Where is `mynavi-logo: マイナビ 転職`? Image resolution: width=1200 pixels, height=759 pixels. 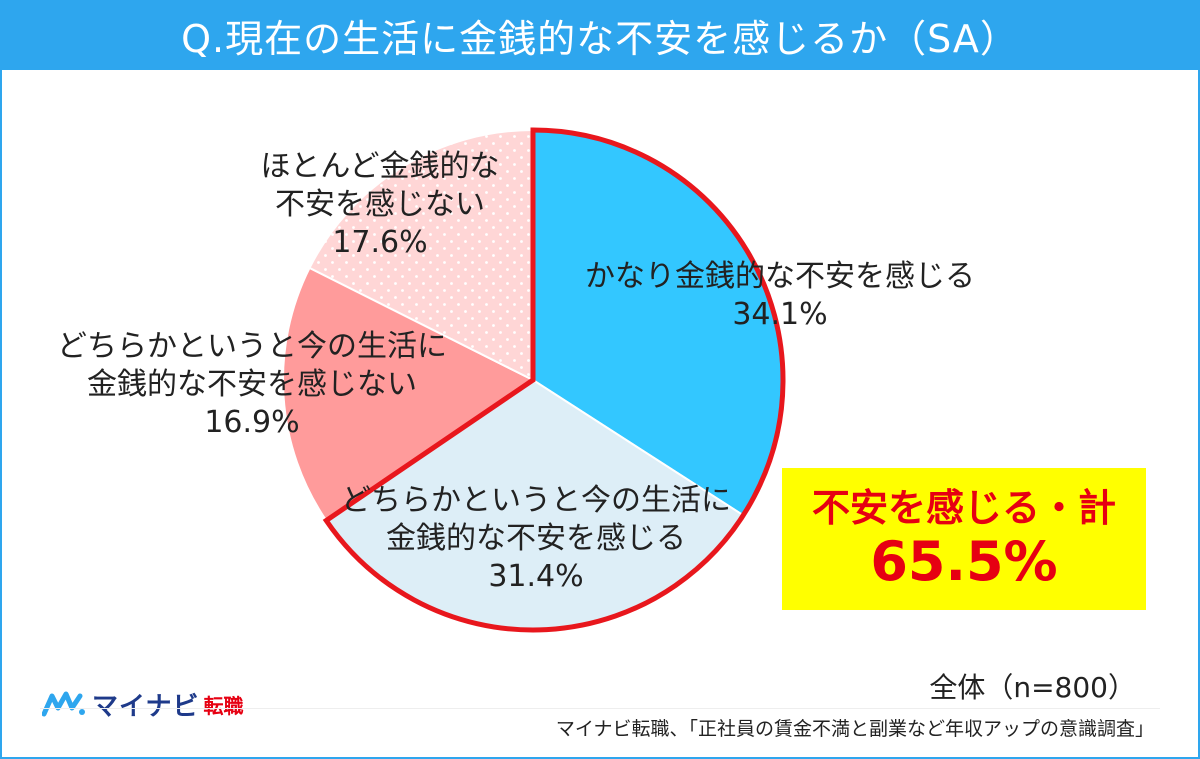
mynavi-logo: マイナビ 転職 is located at coordinates (142, 704).